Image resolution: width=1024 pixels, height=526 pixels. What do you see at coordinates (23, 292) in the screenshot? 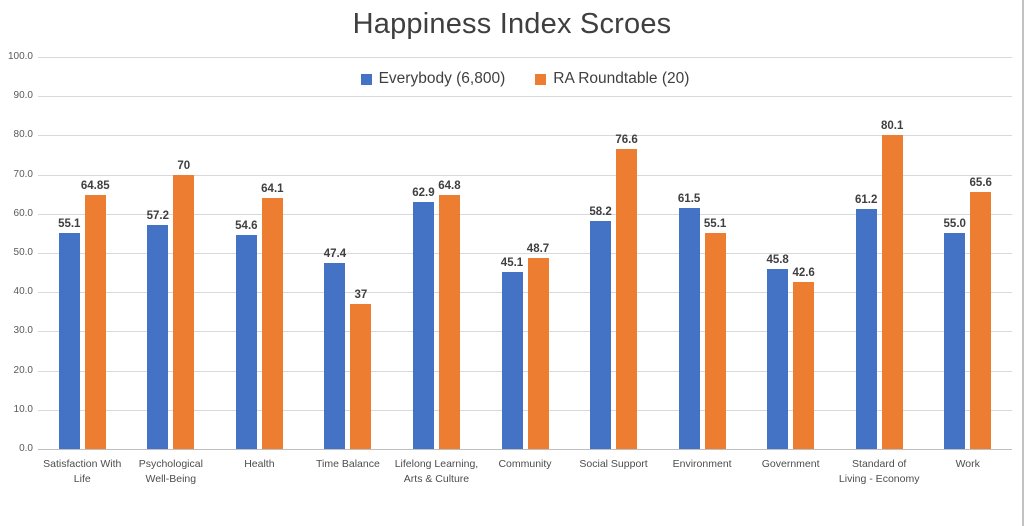
I see `y-tick-label: 40.0` at bounding box center [23, 292].